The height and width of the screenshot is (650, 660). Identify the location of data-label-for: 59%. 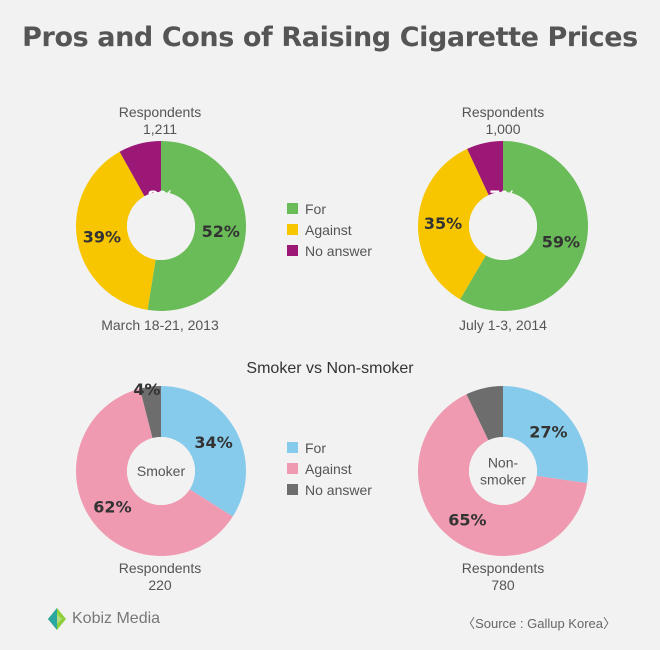
(561, 242).